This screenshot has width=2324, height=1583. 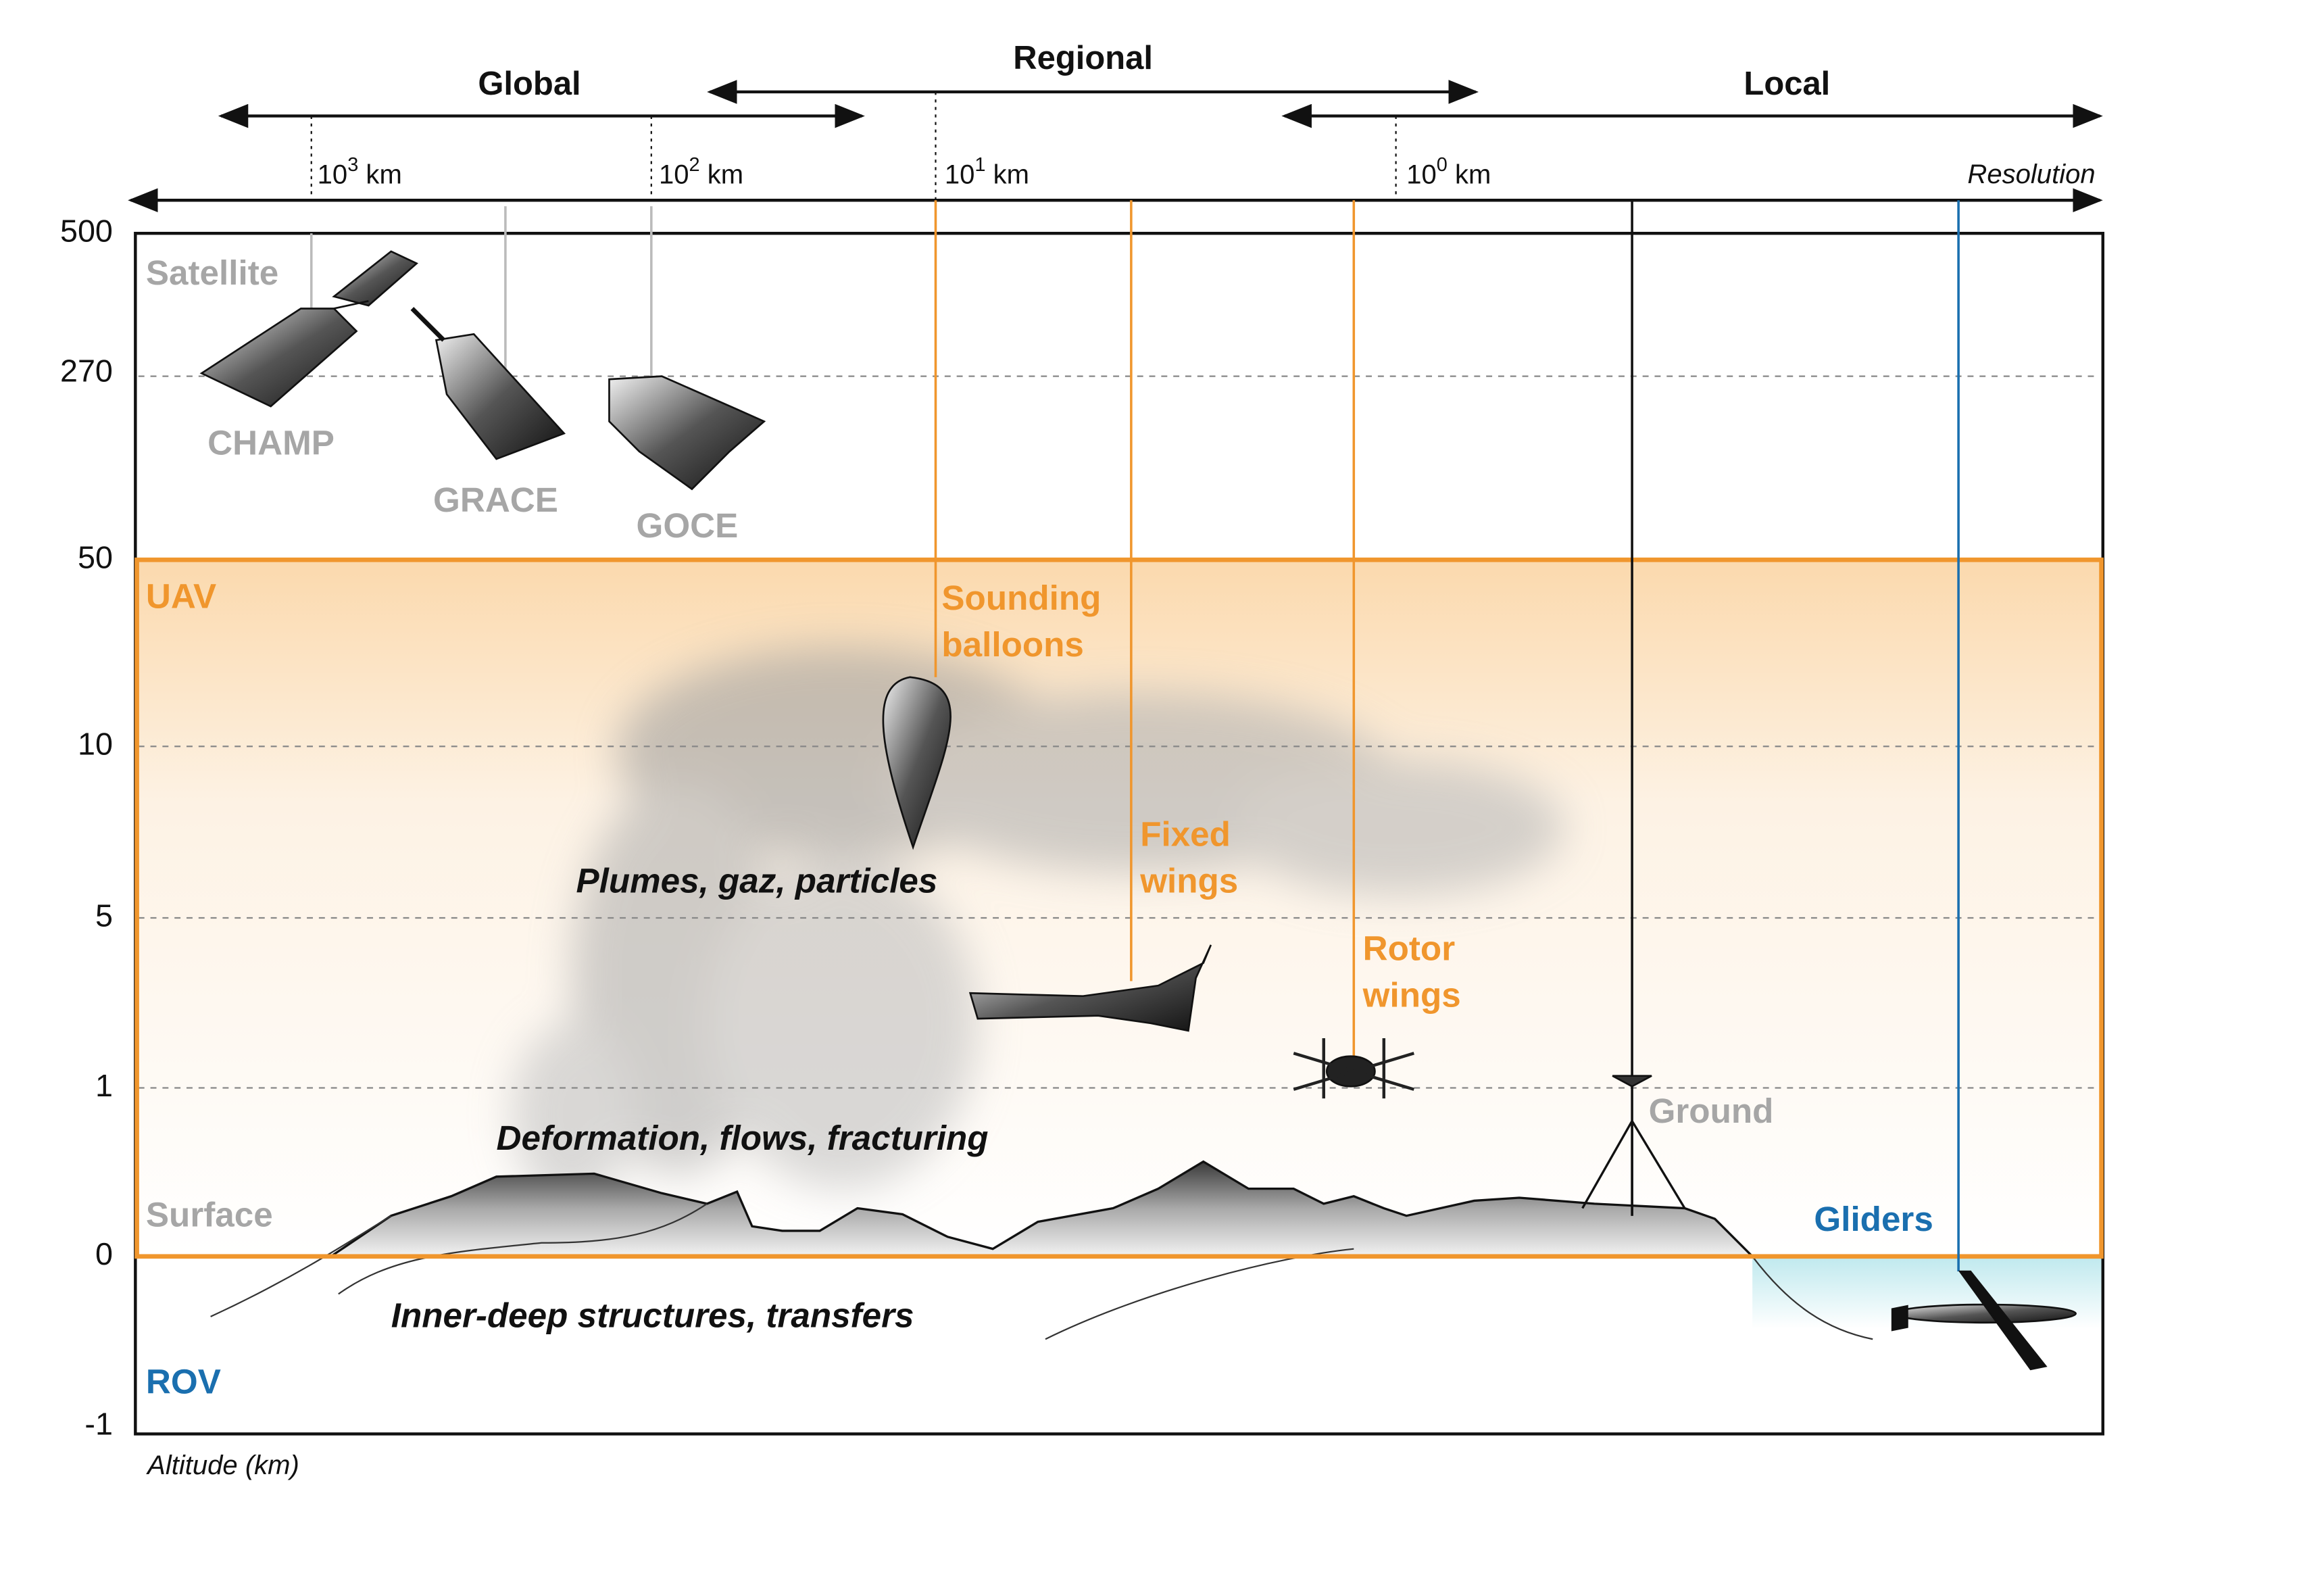 What do you see at coordinates (2031, 174) in the screenshot?
I see `resolution-label: Resolution` at bounding box center [2031, 174].